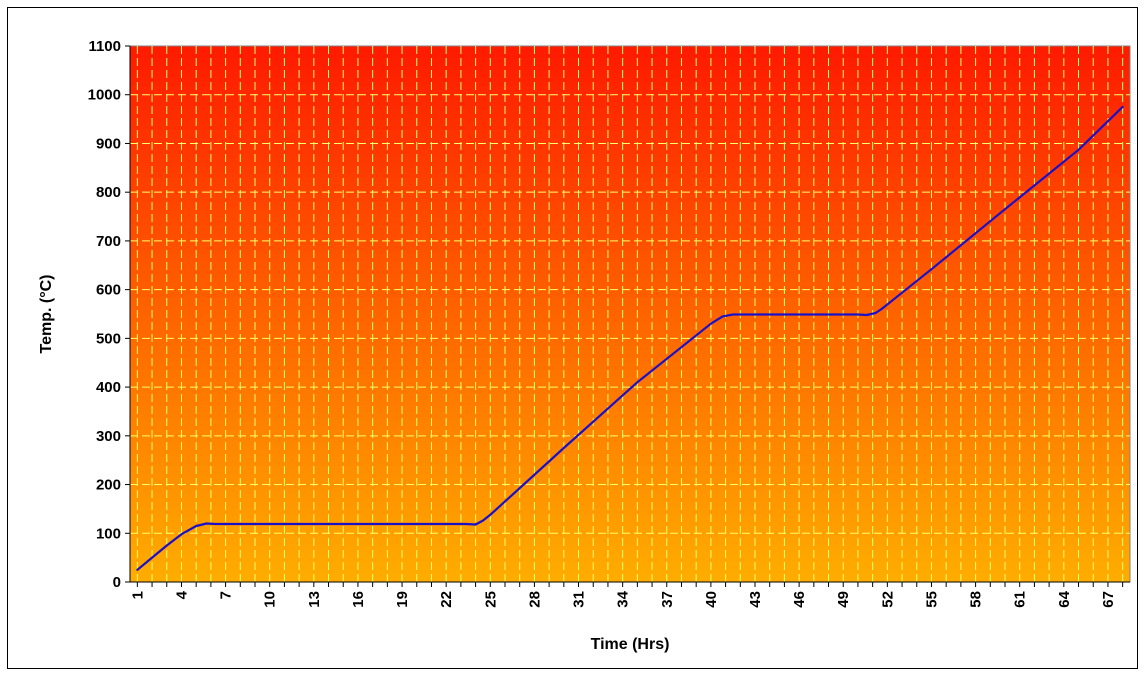 The height and width of the screenshot is (678, 1147). I want to click on x-tick-label: 19, so click(402, 599).